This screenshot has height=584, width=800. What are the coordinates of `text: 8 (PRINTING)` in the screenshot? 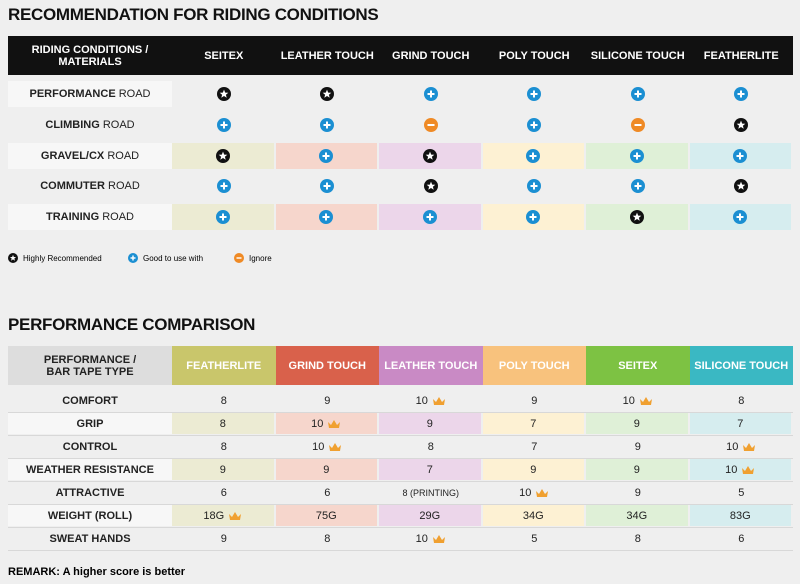 It's located at (430, 492).